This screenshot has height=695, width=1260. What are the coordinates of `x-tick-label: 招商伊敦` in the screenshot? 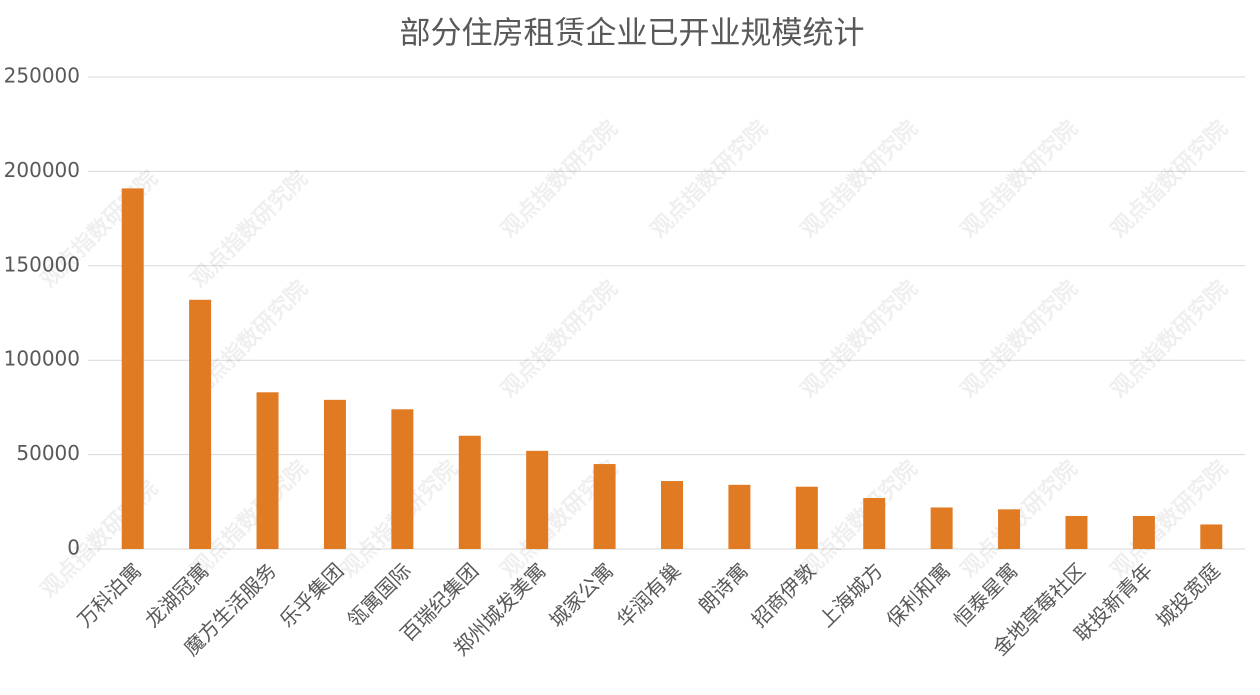 It's located at (784, 595).